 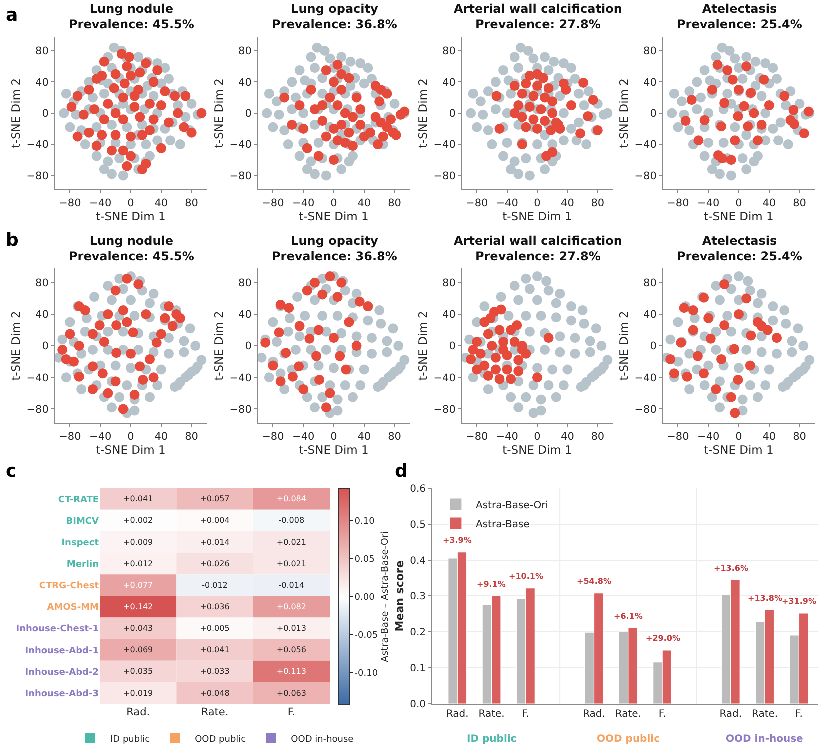 What do you see at coordinates (366, 674) in the screenshot?
I see `color-bar-label: -0.10` at bounding box center [366, 674].